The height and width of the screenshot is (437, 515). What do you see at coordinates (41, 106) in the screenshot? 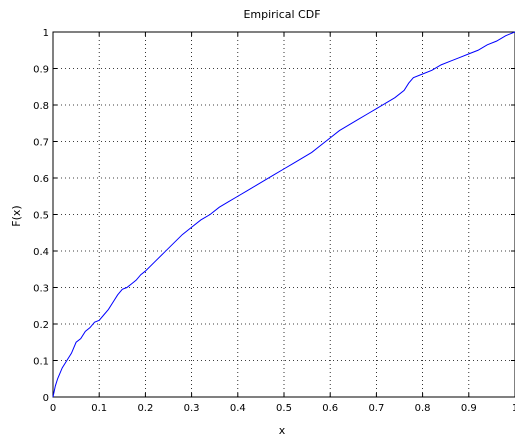
I see `y-tick-label: 0.8` at bounding box center [41, 106].